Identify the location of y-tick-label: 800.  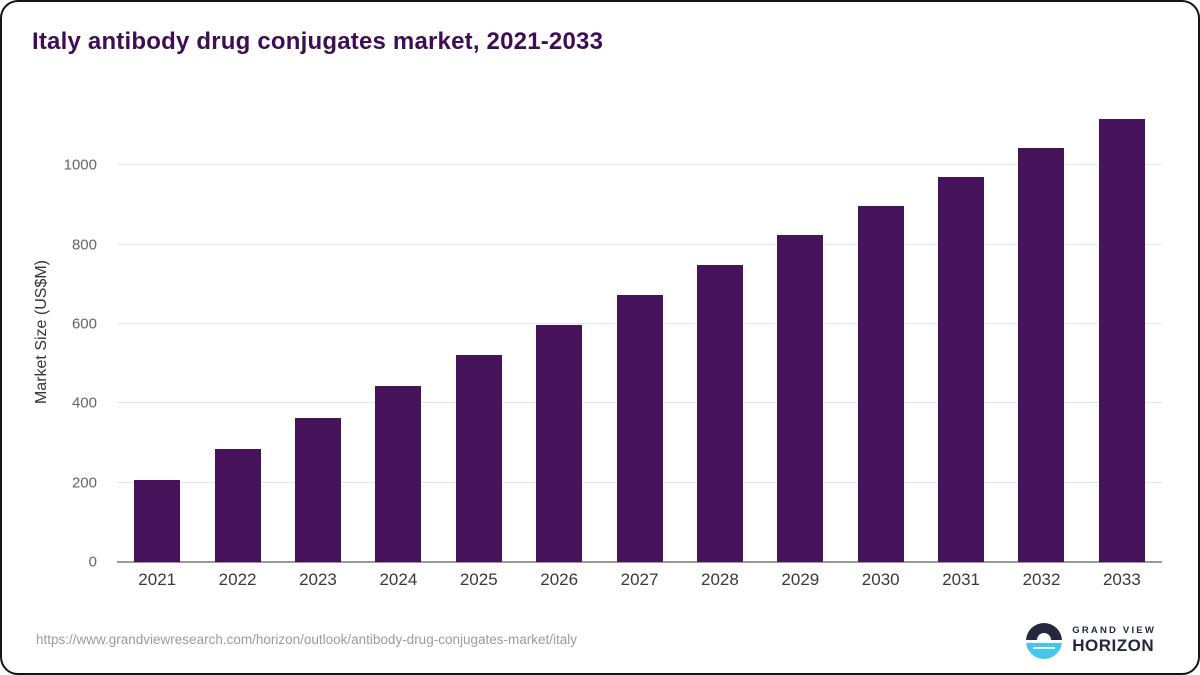
(84, 245).